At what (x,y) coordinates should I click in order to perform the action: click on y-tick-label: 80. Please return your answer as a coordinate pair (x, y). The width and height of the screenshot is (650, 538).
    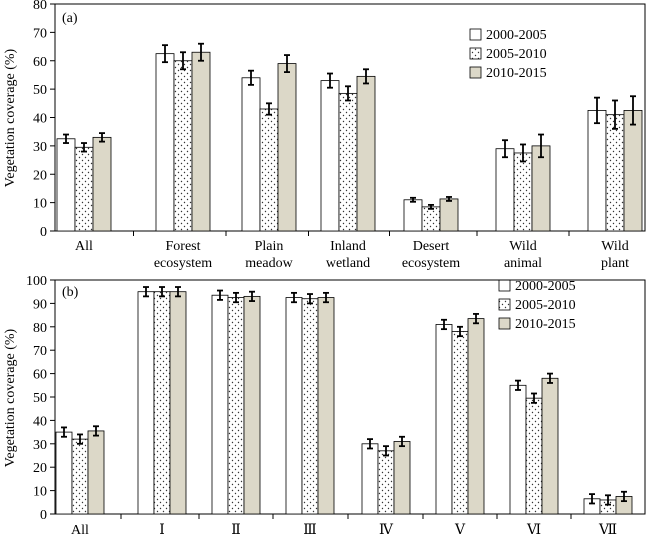
    Looking at the image, I should click on (40, 6).